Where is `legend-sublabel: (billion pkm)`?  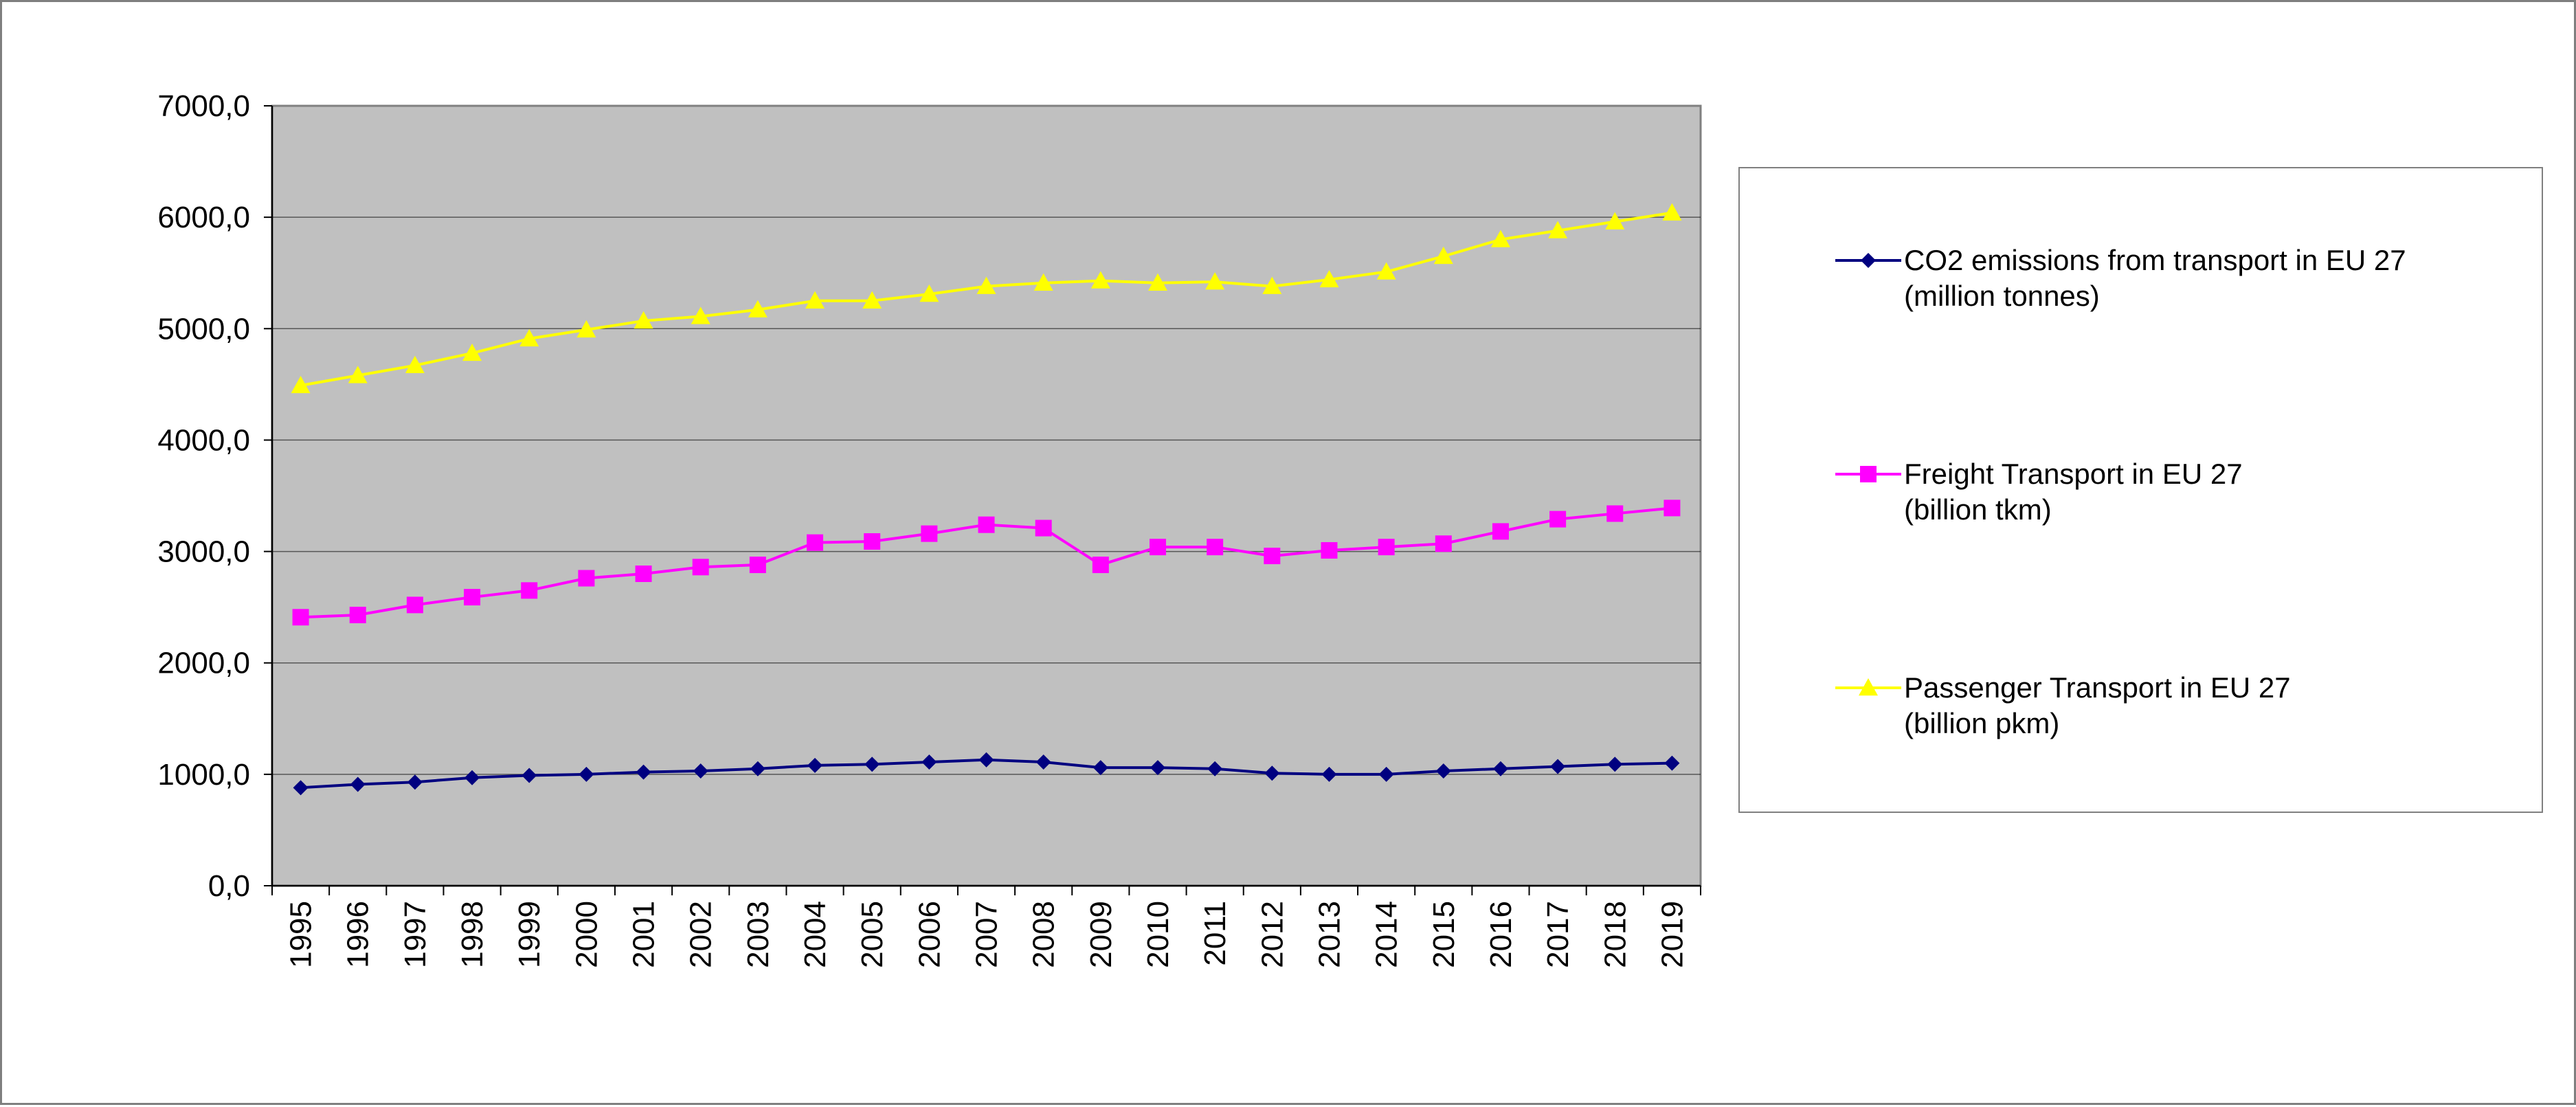
legend-sublabel: (billion pkm) is located at coordinates (1981, 723).